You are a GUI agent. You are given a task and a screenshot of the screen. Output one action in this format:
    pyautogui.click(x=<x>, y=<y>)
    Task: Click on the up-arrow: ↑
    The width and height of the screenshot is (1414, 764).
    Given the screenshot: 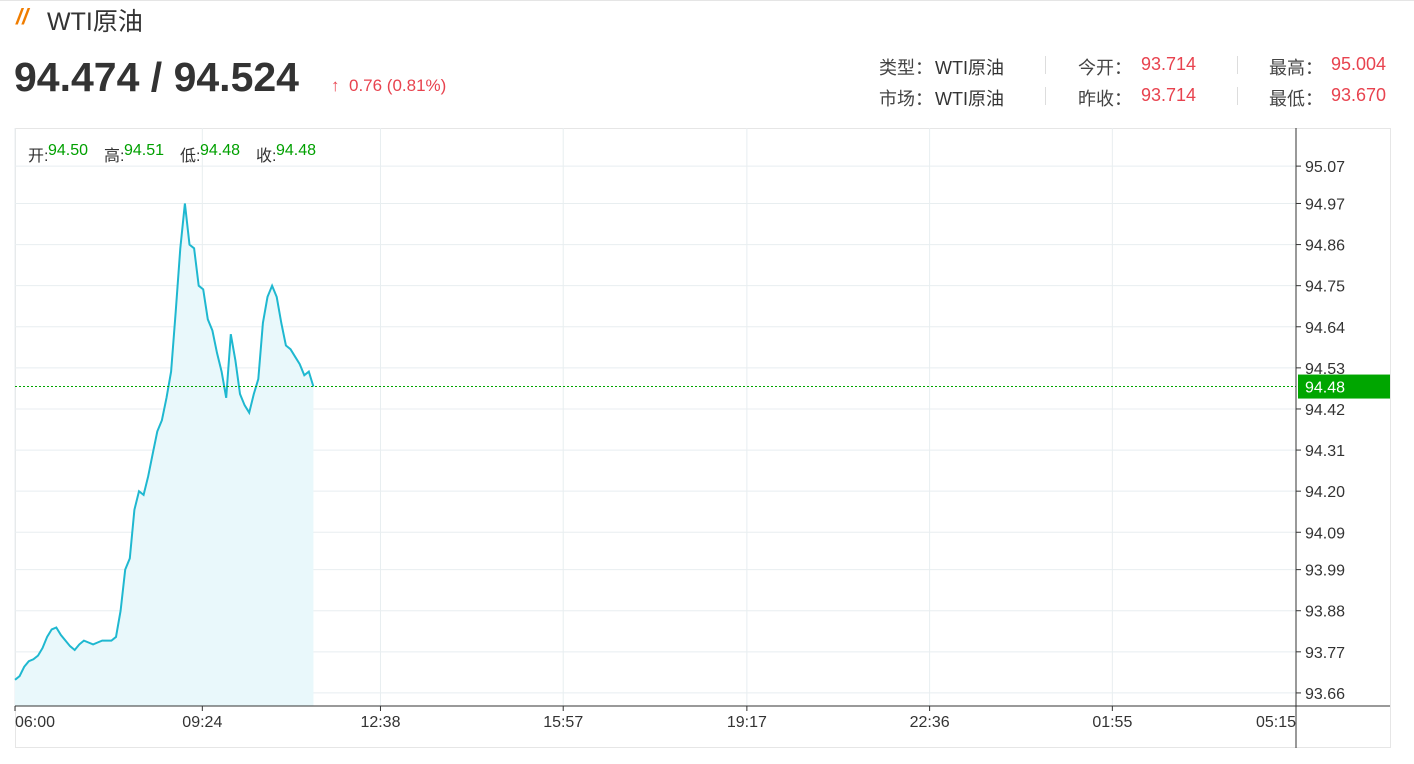 What is the action you would take?
    pyautogui.click(x=335, y=85)
    